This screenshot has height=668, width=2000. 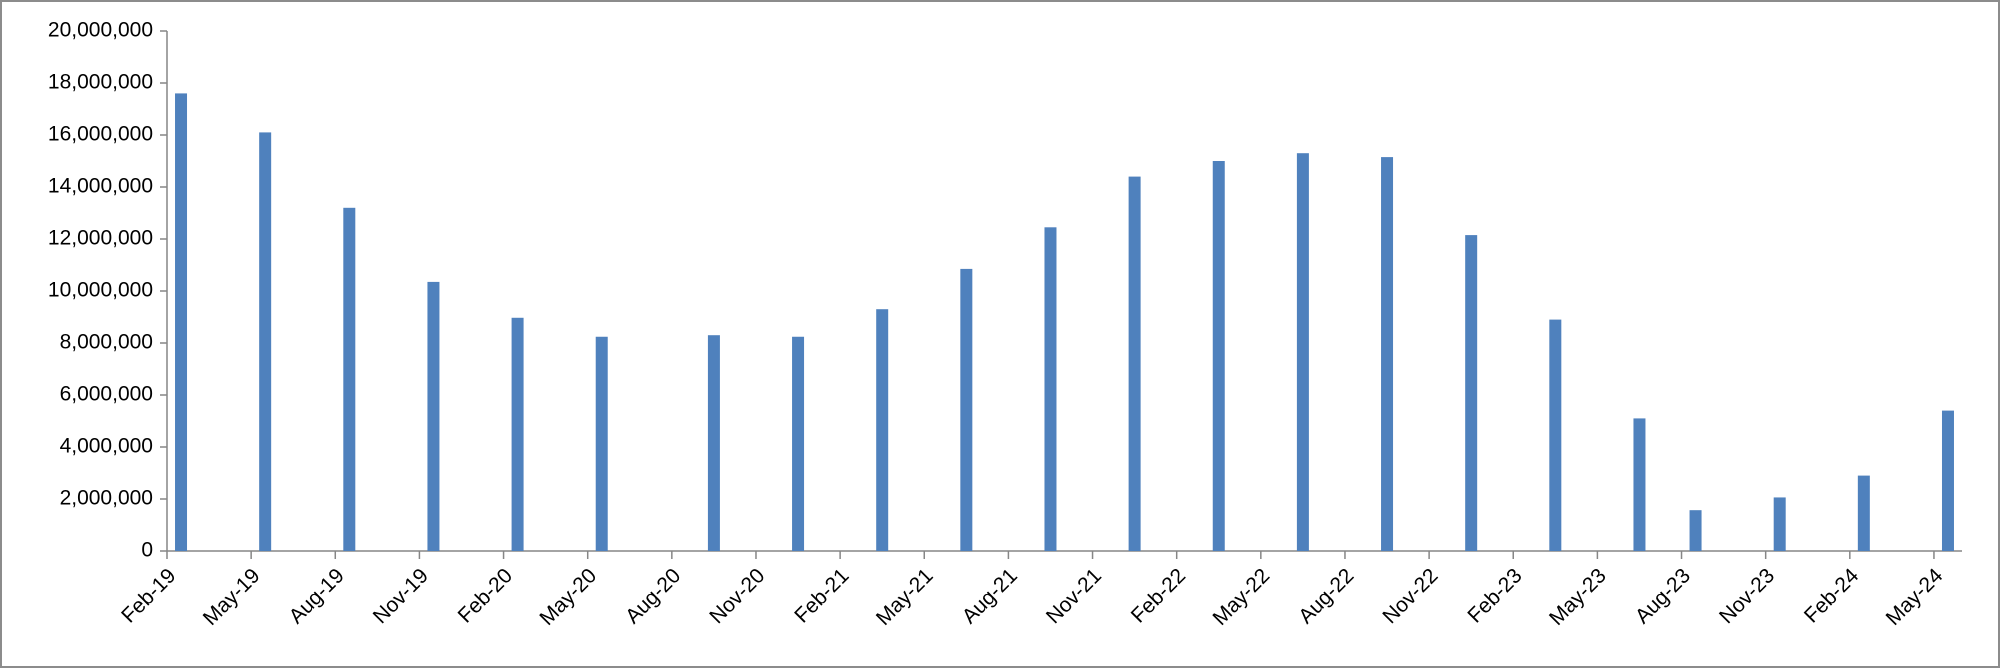 What do you see at coordinates (106, 498) in the screenshot?
I see `y-tick-label: 2,000,000` at bounding box center [106, 498].